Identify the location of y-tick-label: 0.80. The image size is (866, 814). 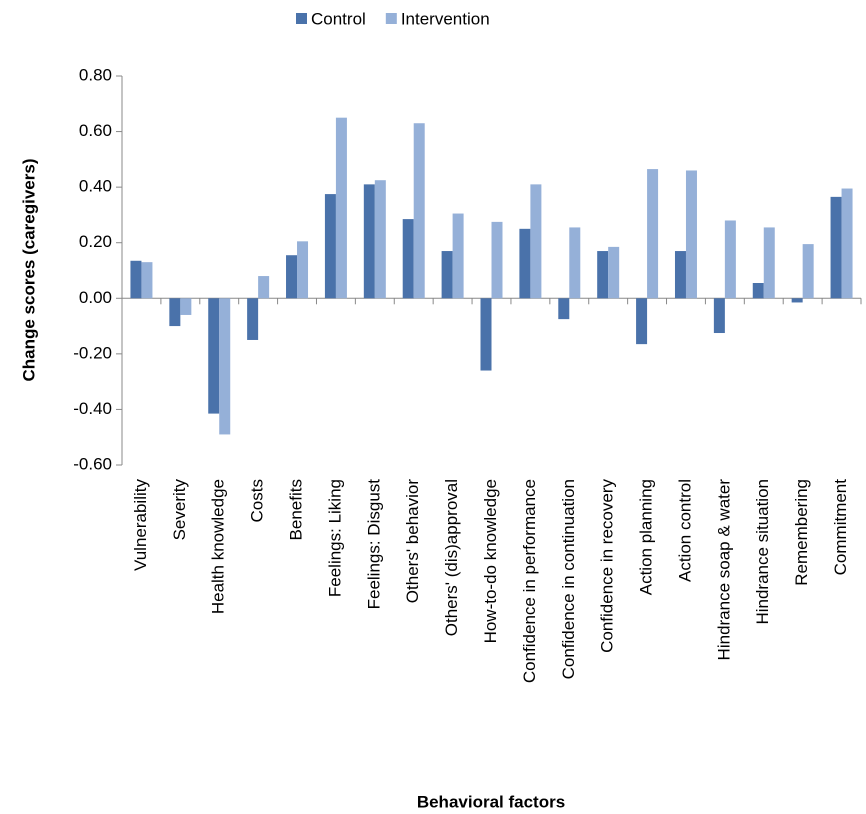
(95, 74).